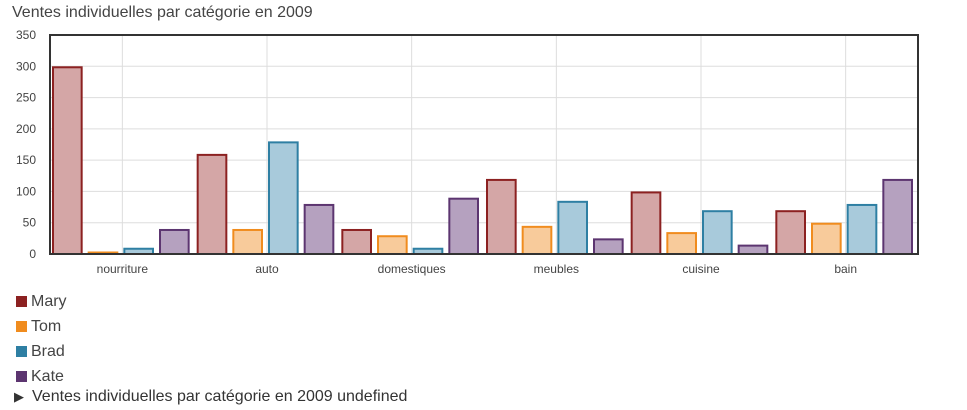  I want to click on legend-item-tom: Tom, so click(41, 326).